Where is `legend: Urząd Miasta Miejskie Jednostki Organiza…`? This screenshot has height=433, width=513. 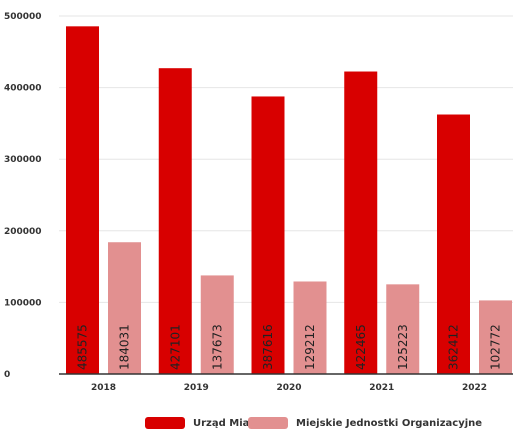 legend: Urząd Miasta Miejskie Jednostki Organiza… is located at coordinates (256, 423).